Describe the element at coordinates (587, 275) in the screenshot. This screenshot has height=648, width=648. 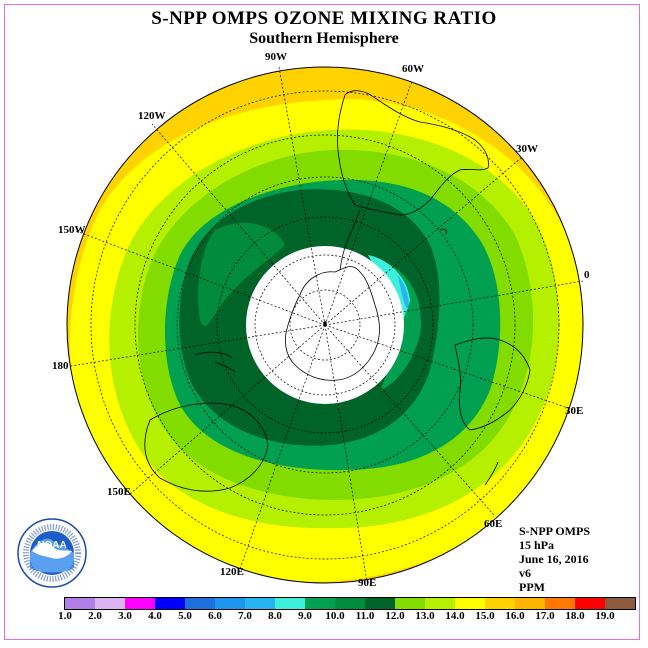
I see `lon-label-0: 0` at that location.